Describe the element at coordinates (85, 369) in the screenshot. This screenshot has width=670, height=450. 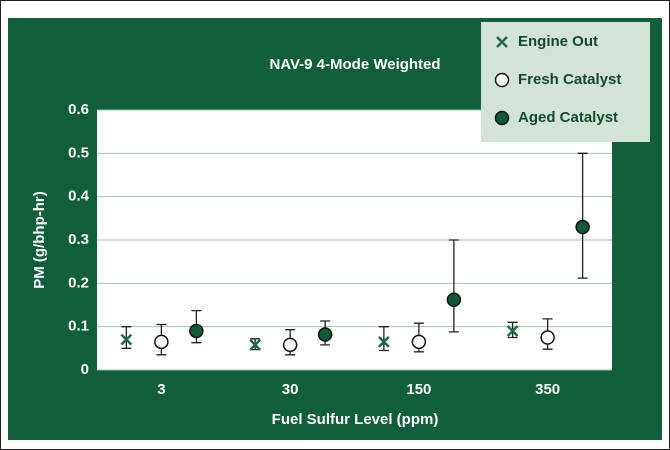
I see `y-tick-label: 0` at that location.